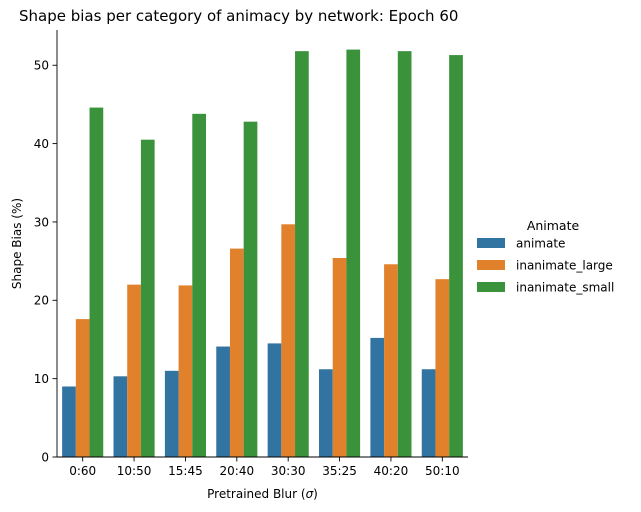 This screenshot has width=641, height=512. I want to click on x-axis-label: Pretrained Blur (σ), so click(262, 494).